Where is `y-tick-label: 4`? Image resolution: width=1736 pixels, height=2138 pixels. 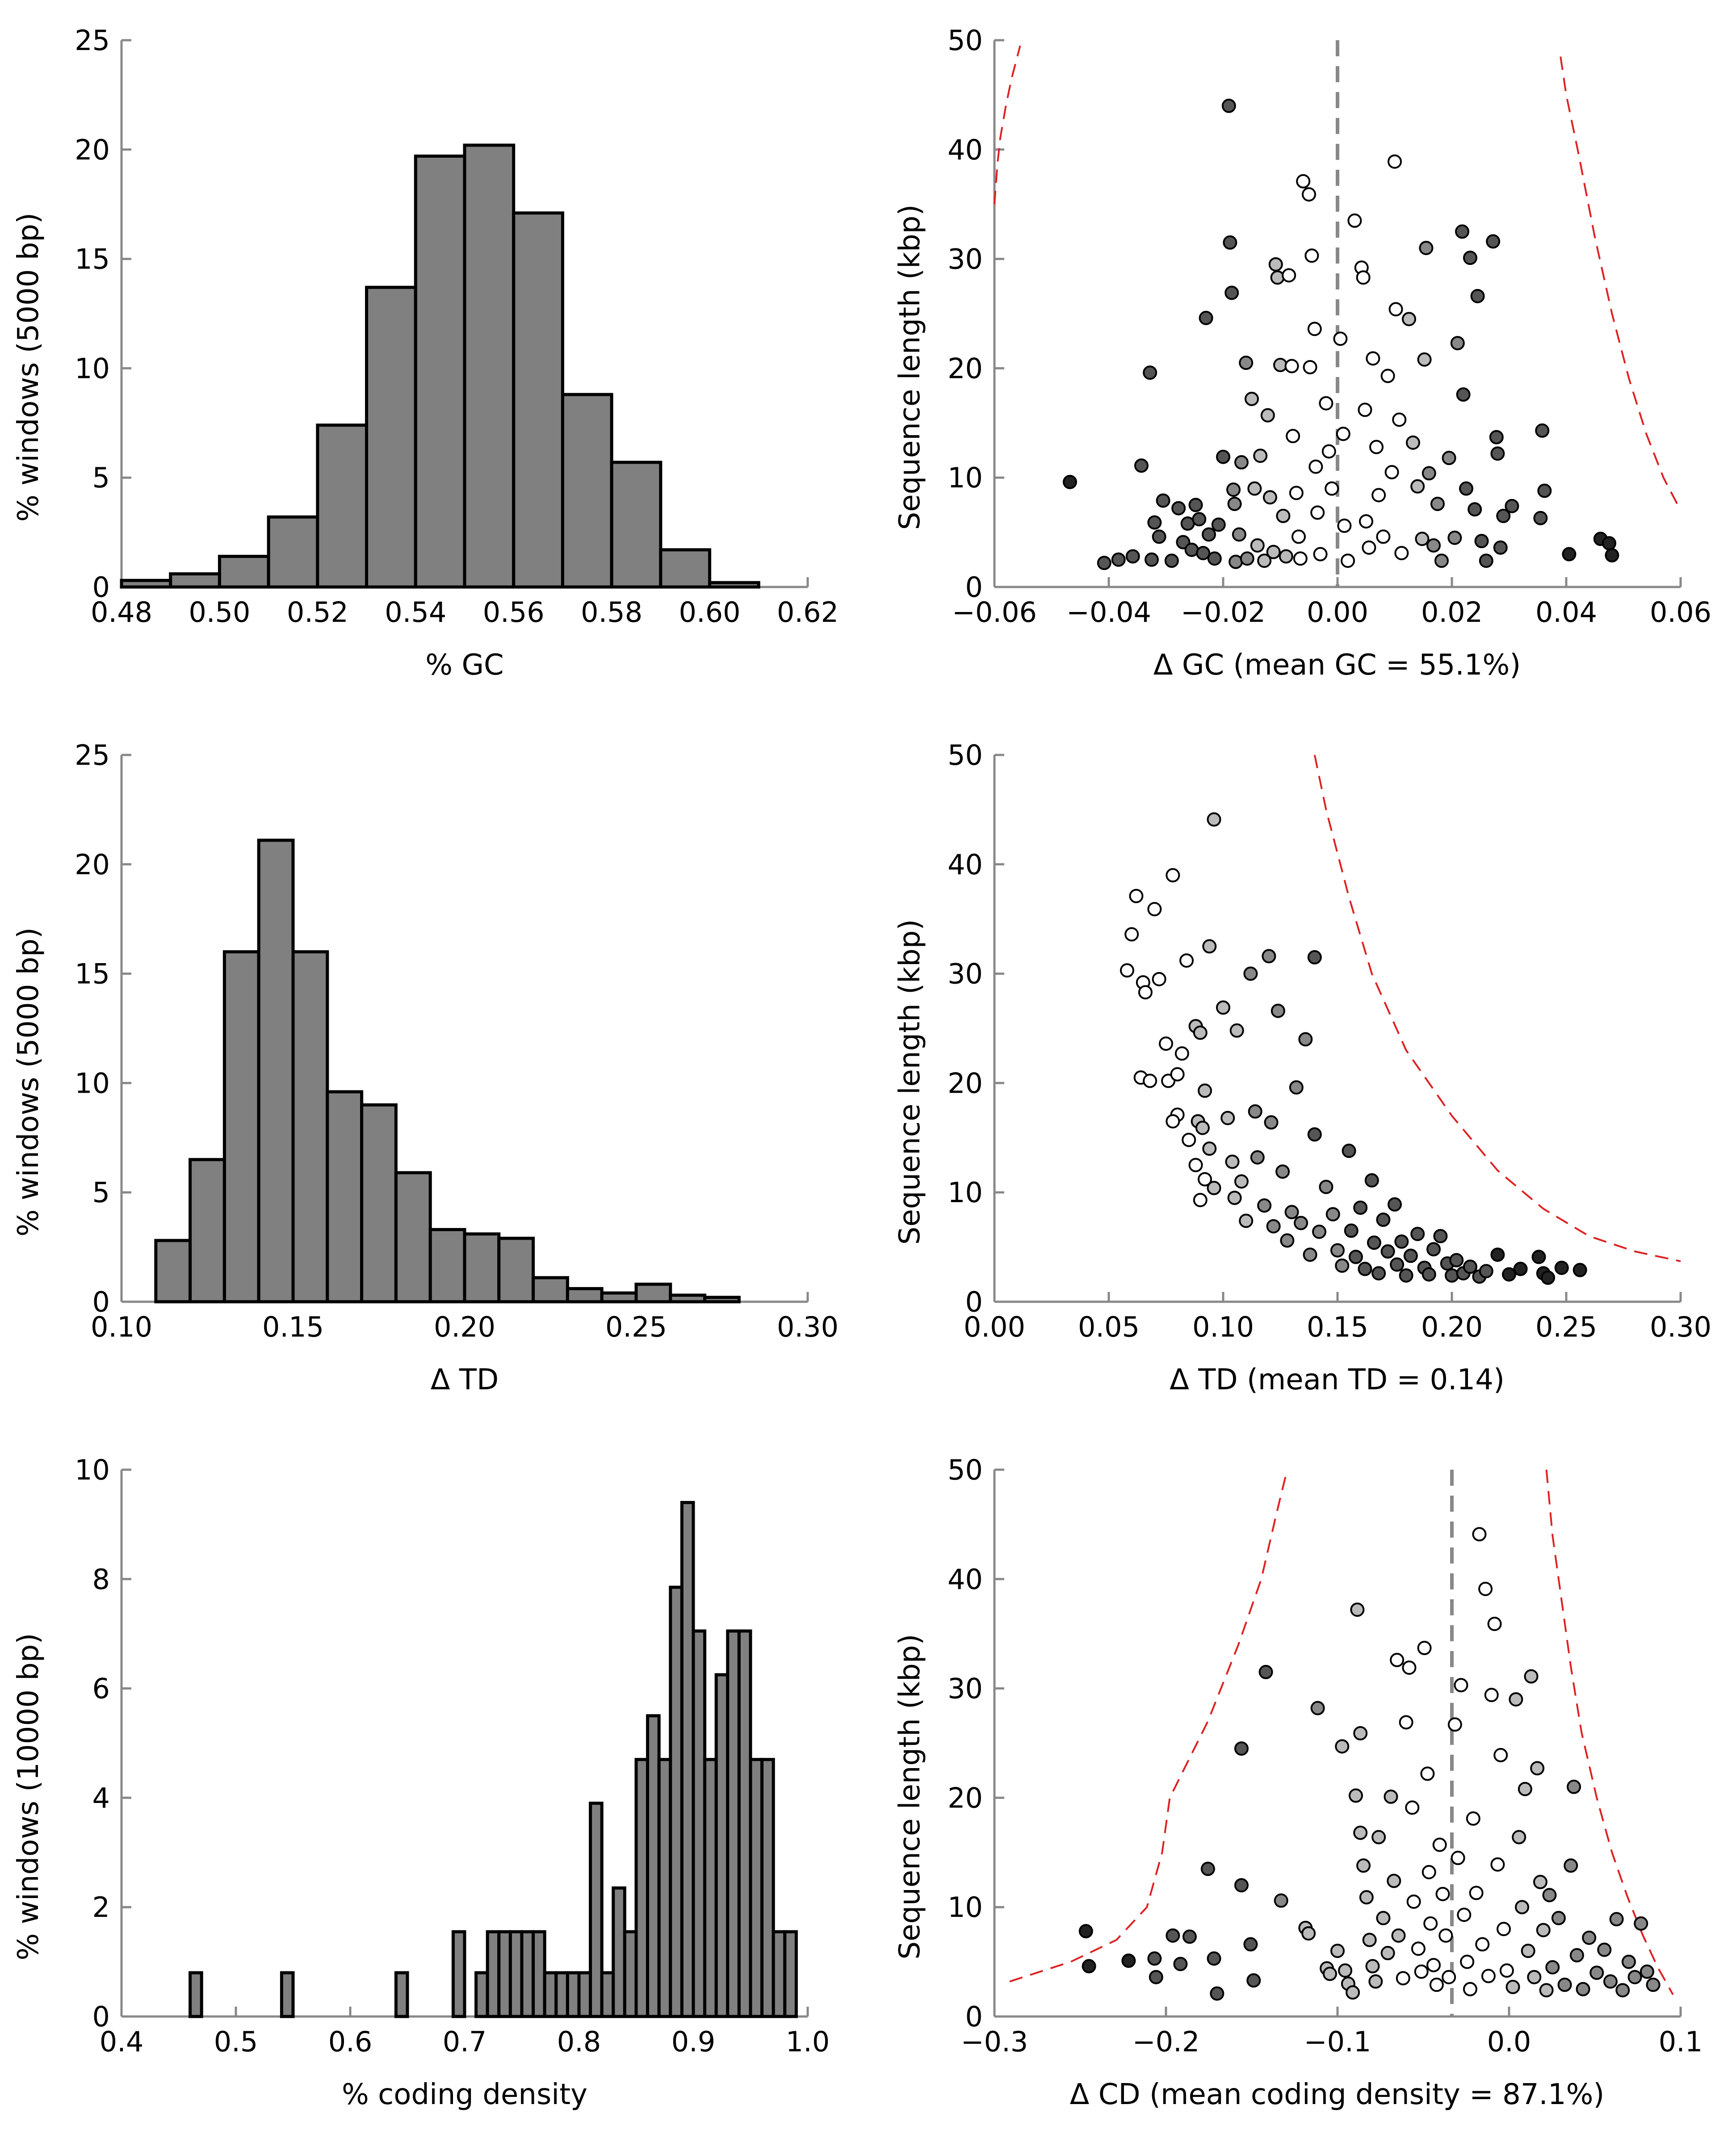
y-tick-label: 4 is located at coordinates (101, 1798).